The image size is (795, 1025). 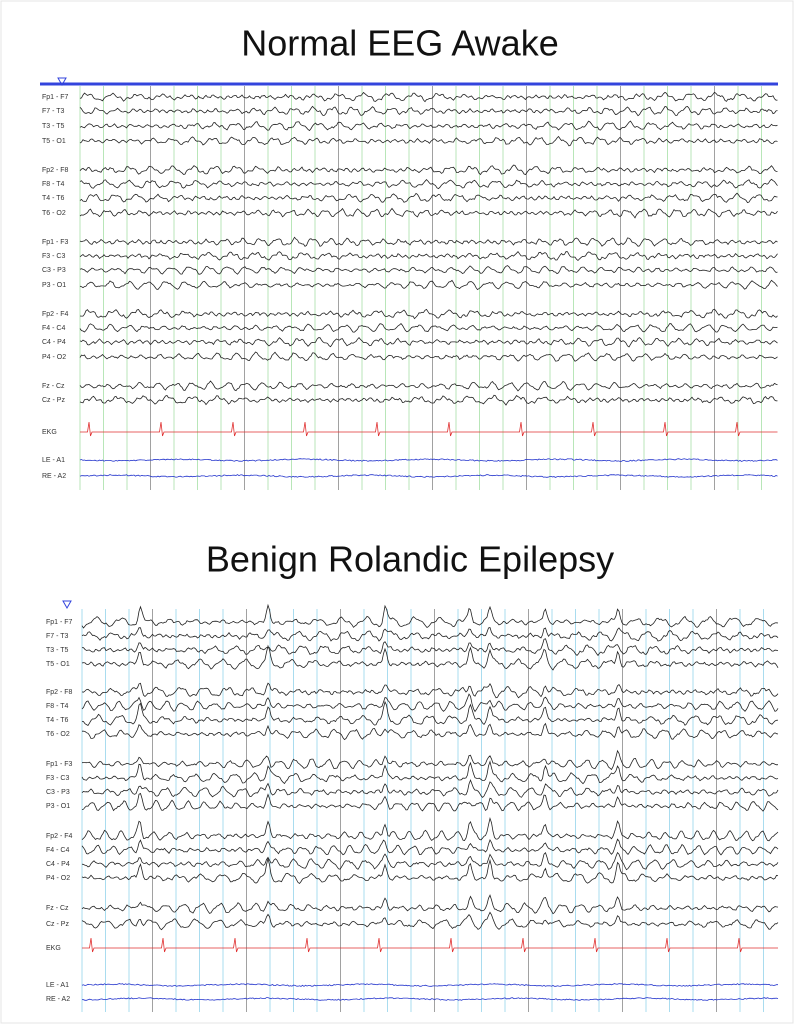 I want to click on panel-title: Benign Rolandic Epilepsy, so click(x=410, y=559).